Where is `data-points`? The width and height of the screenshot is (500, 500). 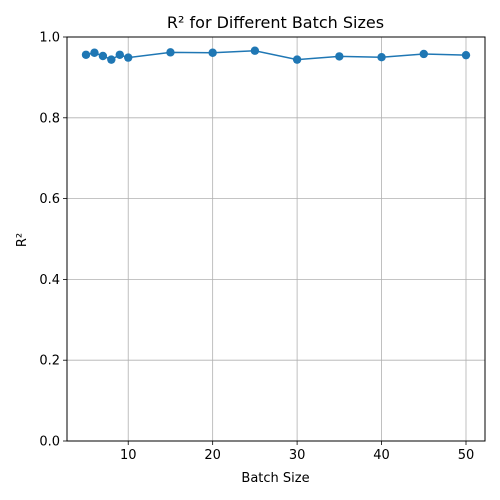 data-points is located at coordinates (276, 55).